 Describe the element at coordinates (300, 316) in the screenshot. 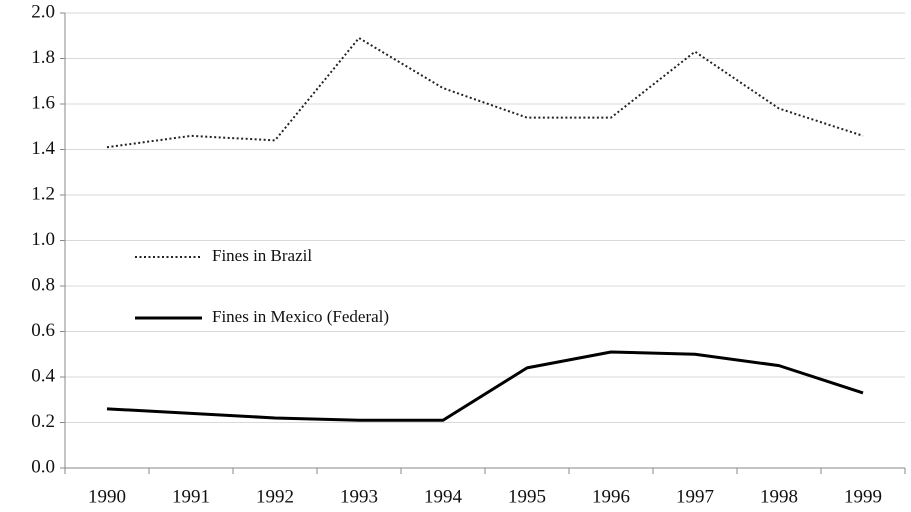

I see `legend-label: Fines in Mexico (Federal)` at that location.